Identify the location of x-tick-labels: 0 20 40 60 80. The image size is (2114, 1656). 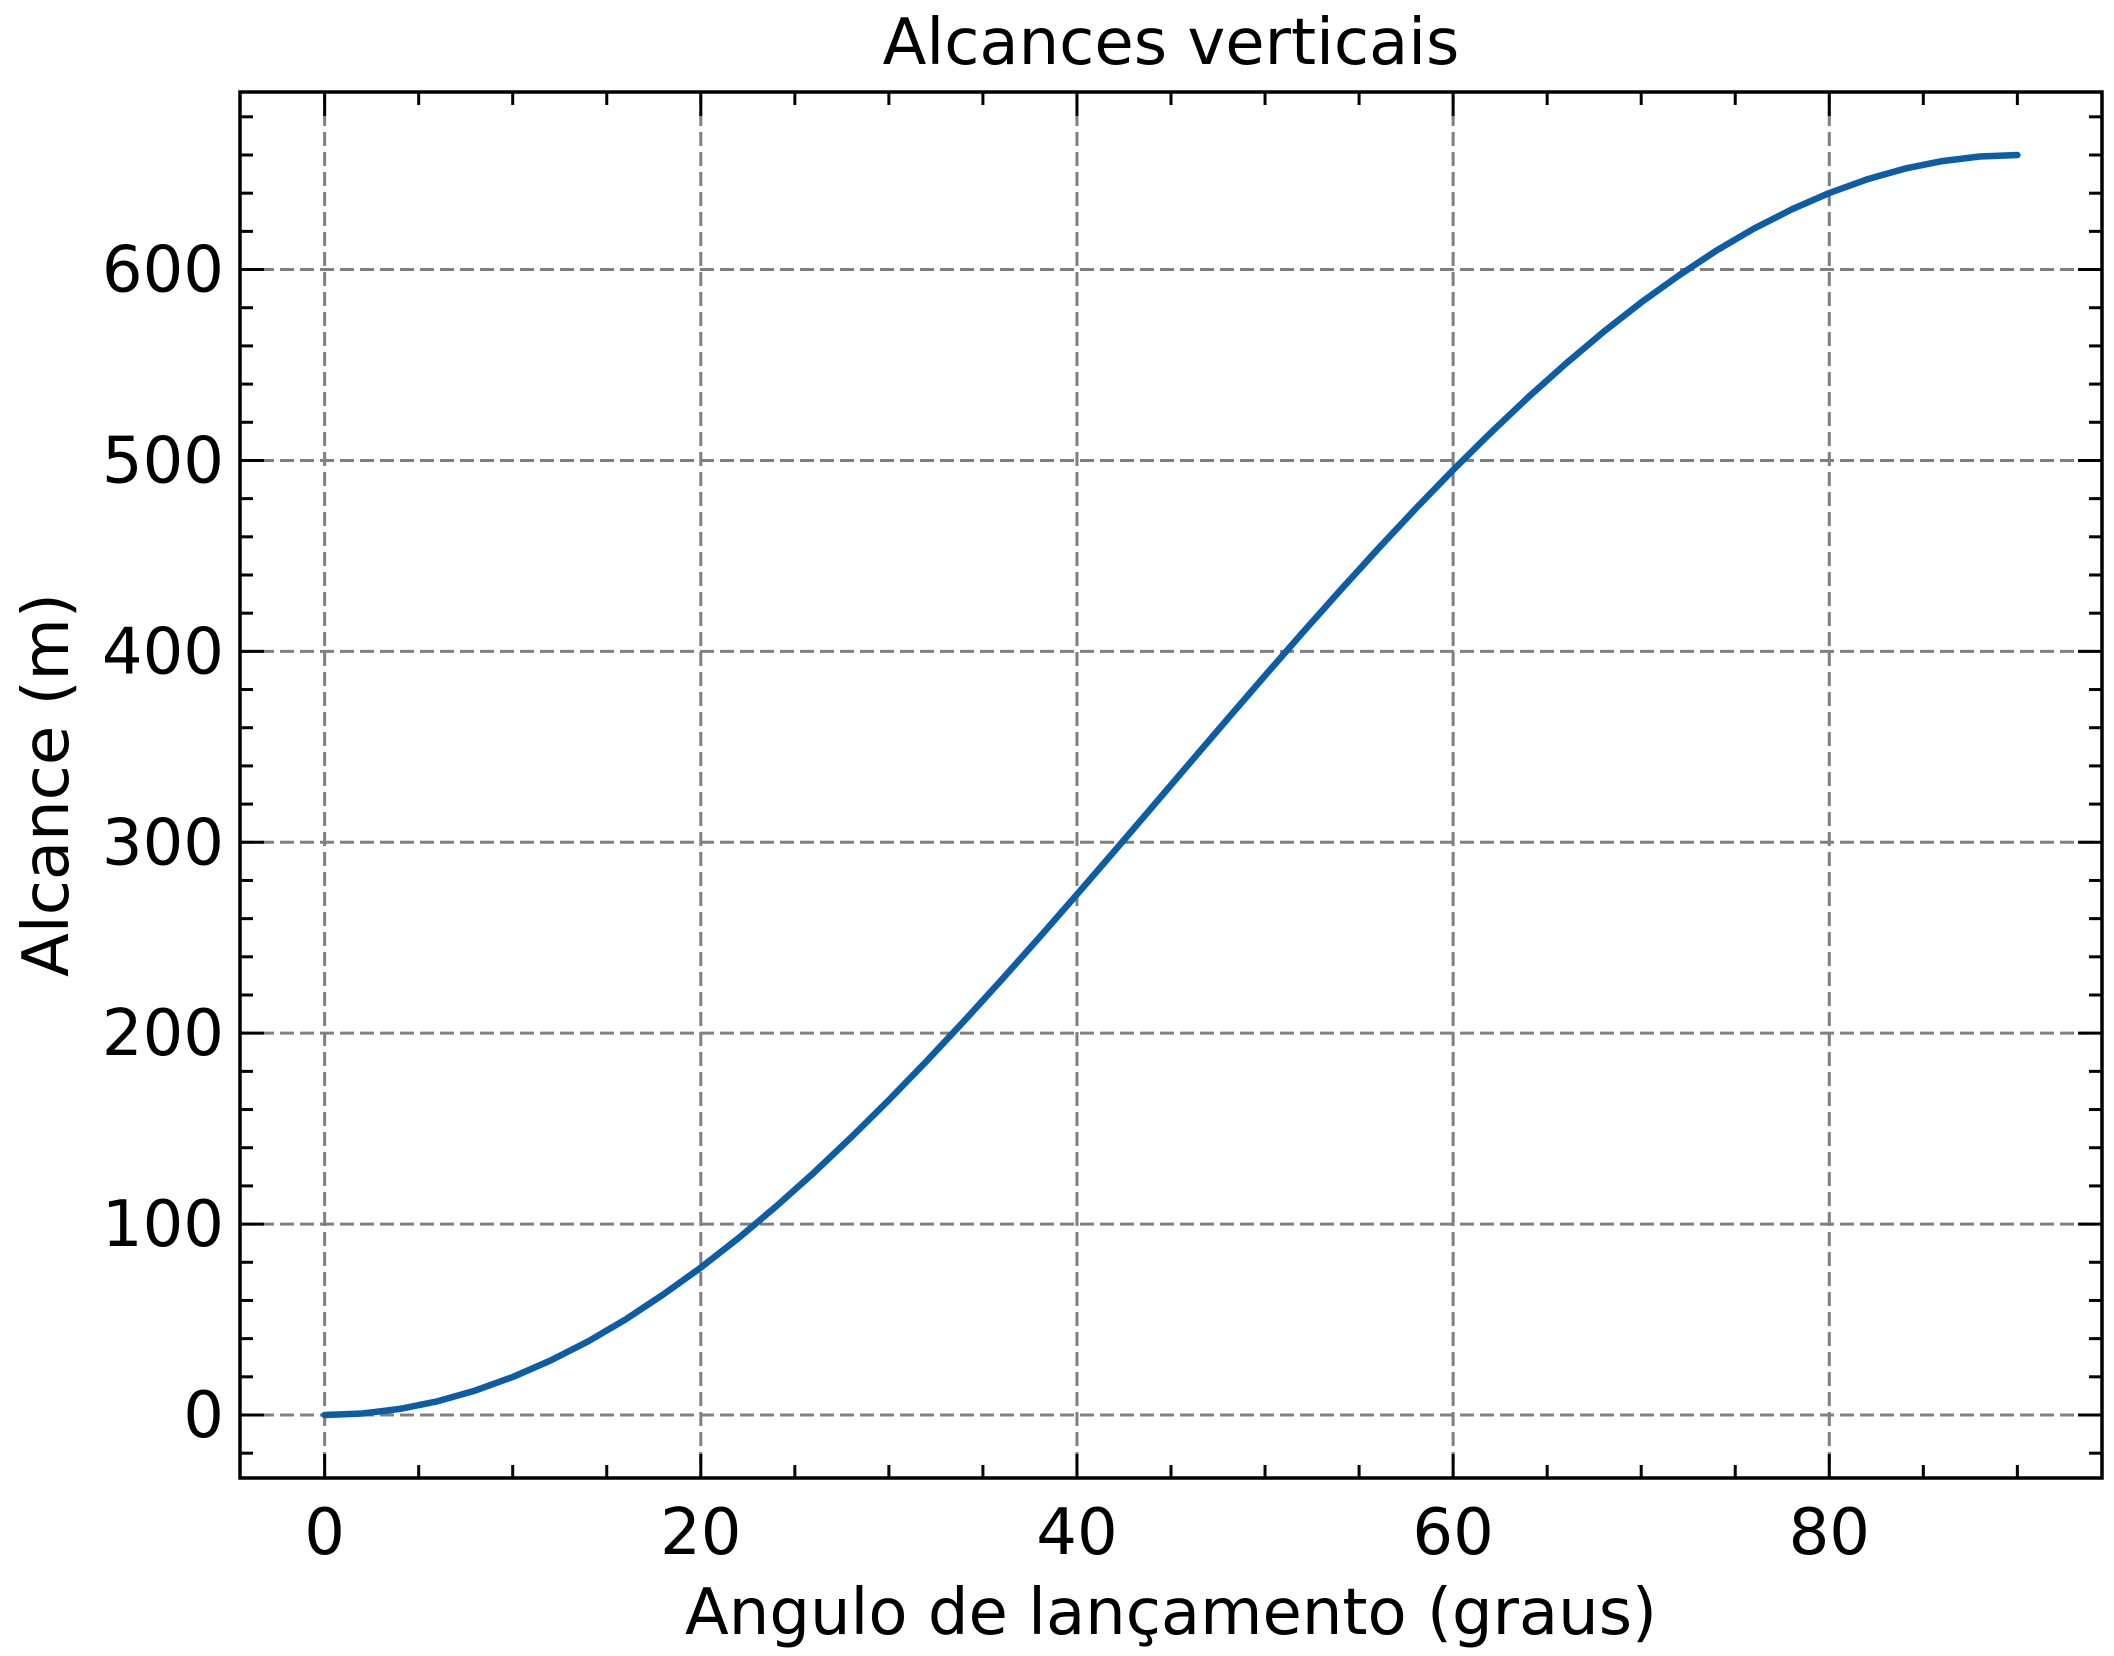
(1087, 1533).